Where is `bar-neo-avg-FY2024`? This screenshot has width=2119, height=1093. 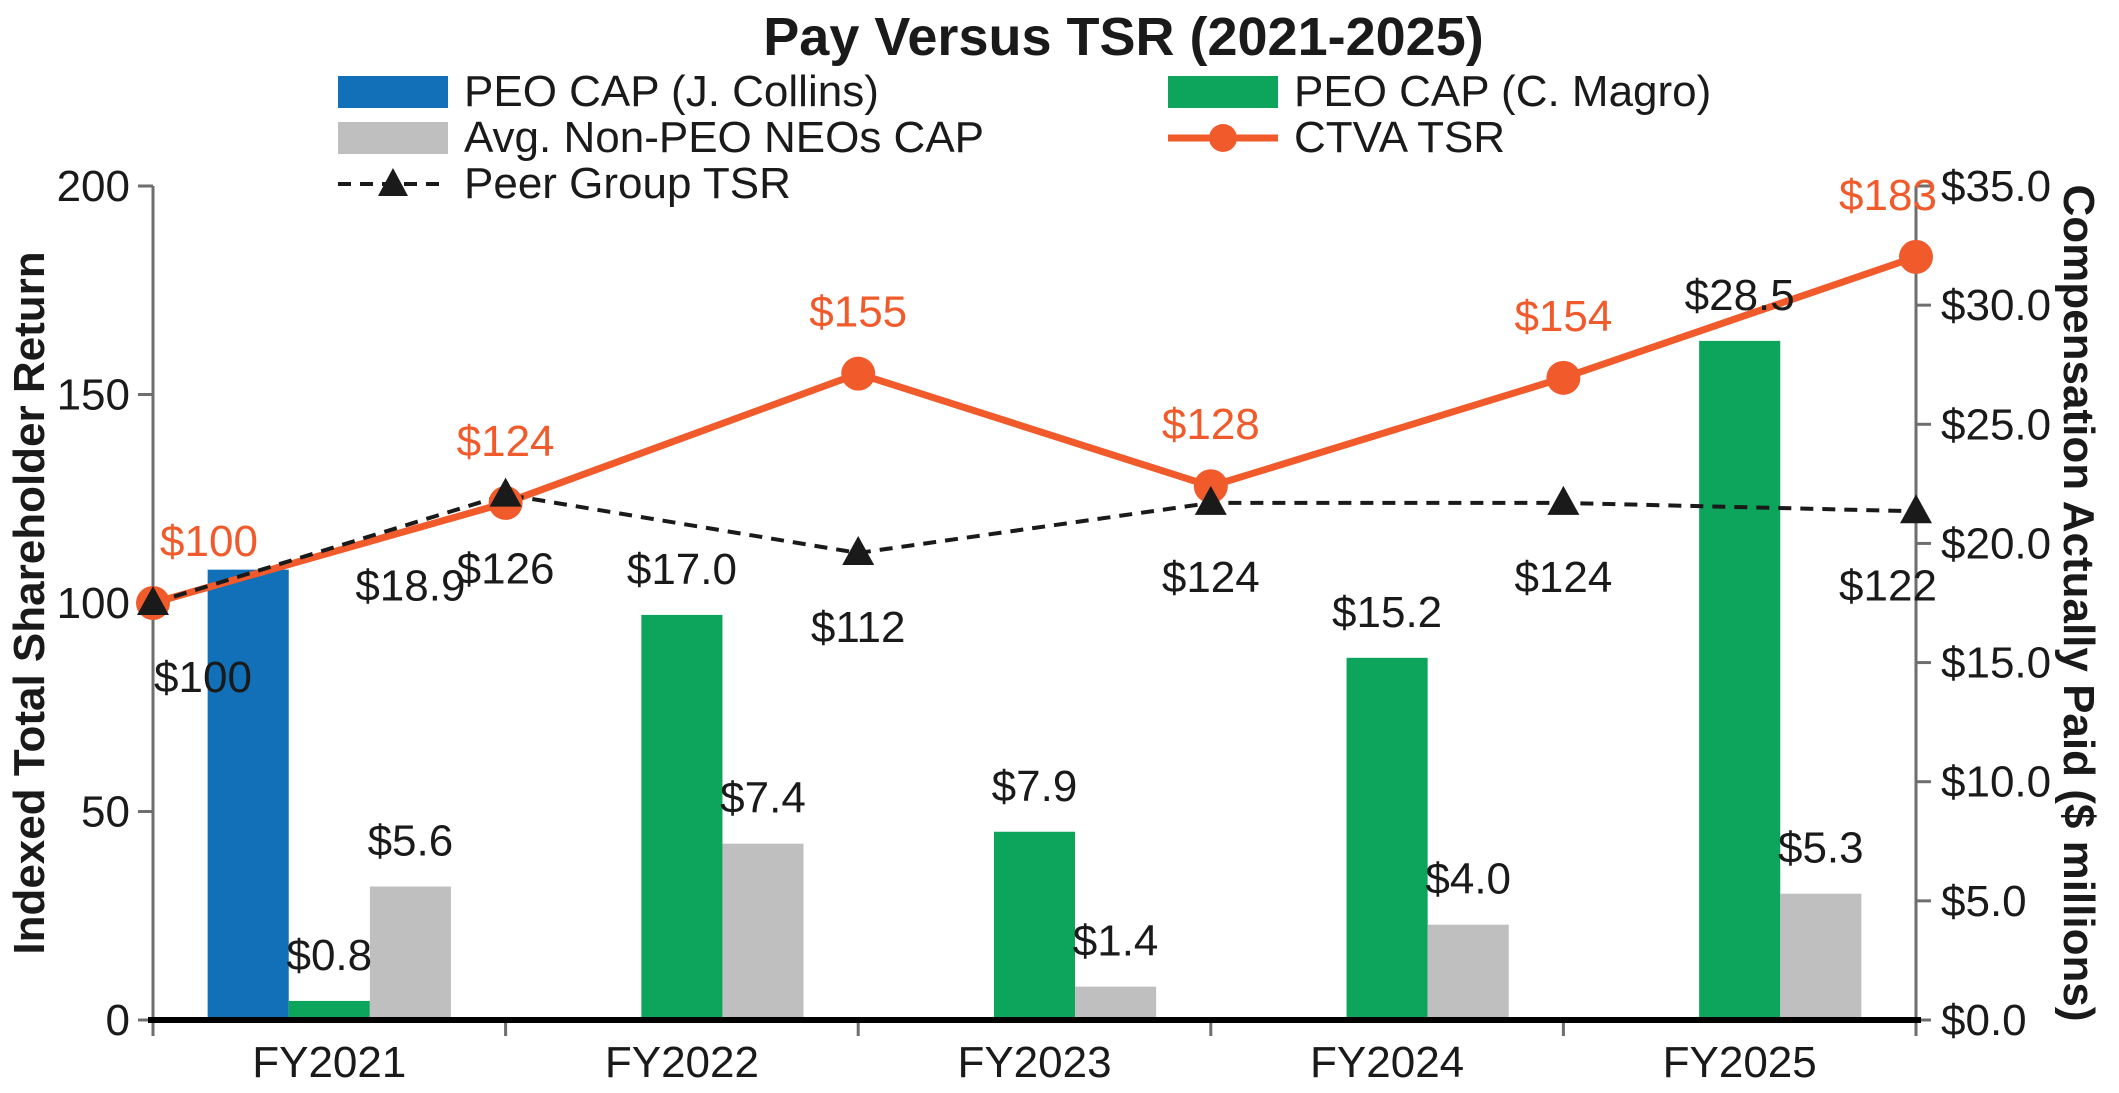 bar-neo-avg-FY2024 is located at coordinates (1468, 972).